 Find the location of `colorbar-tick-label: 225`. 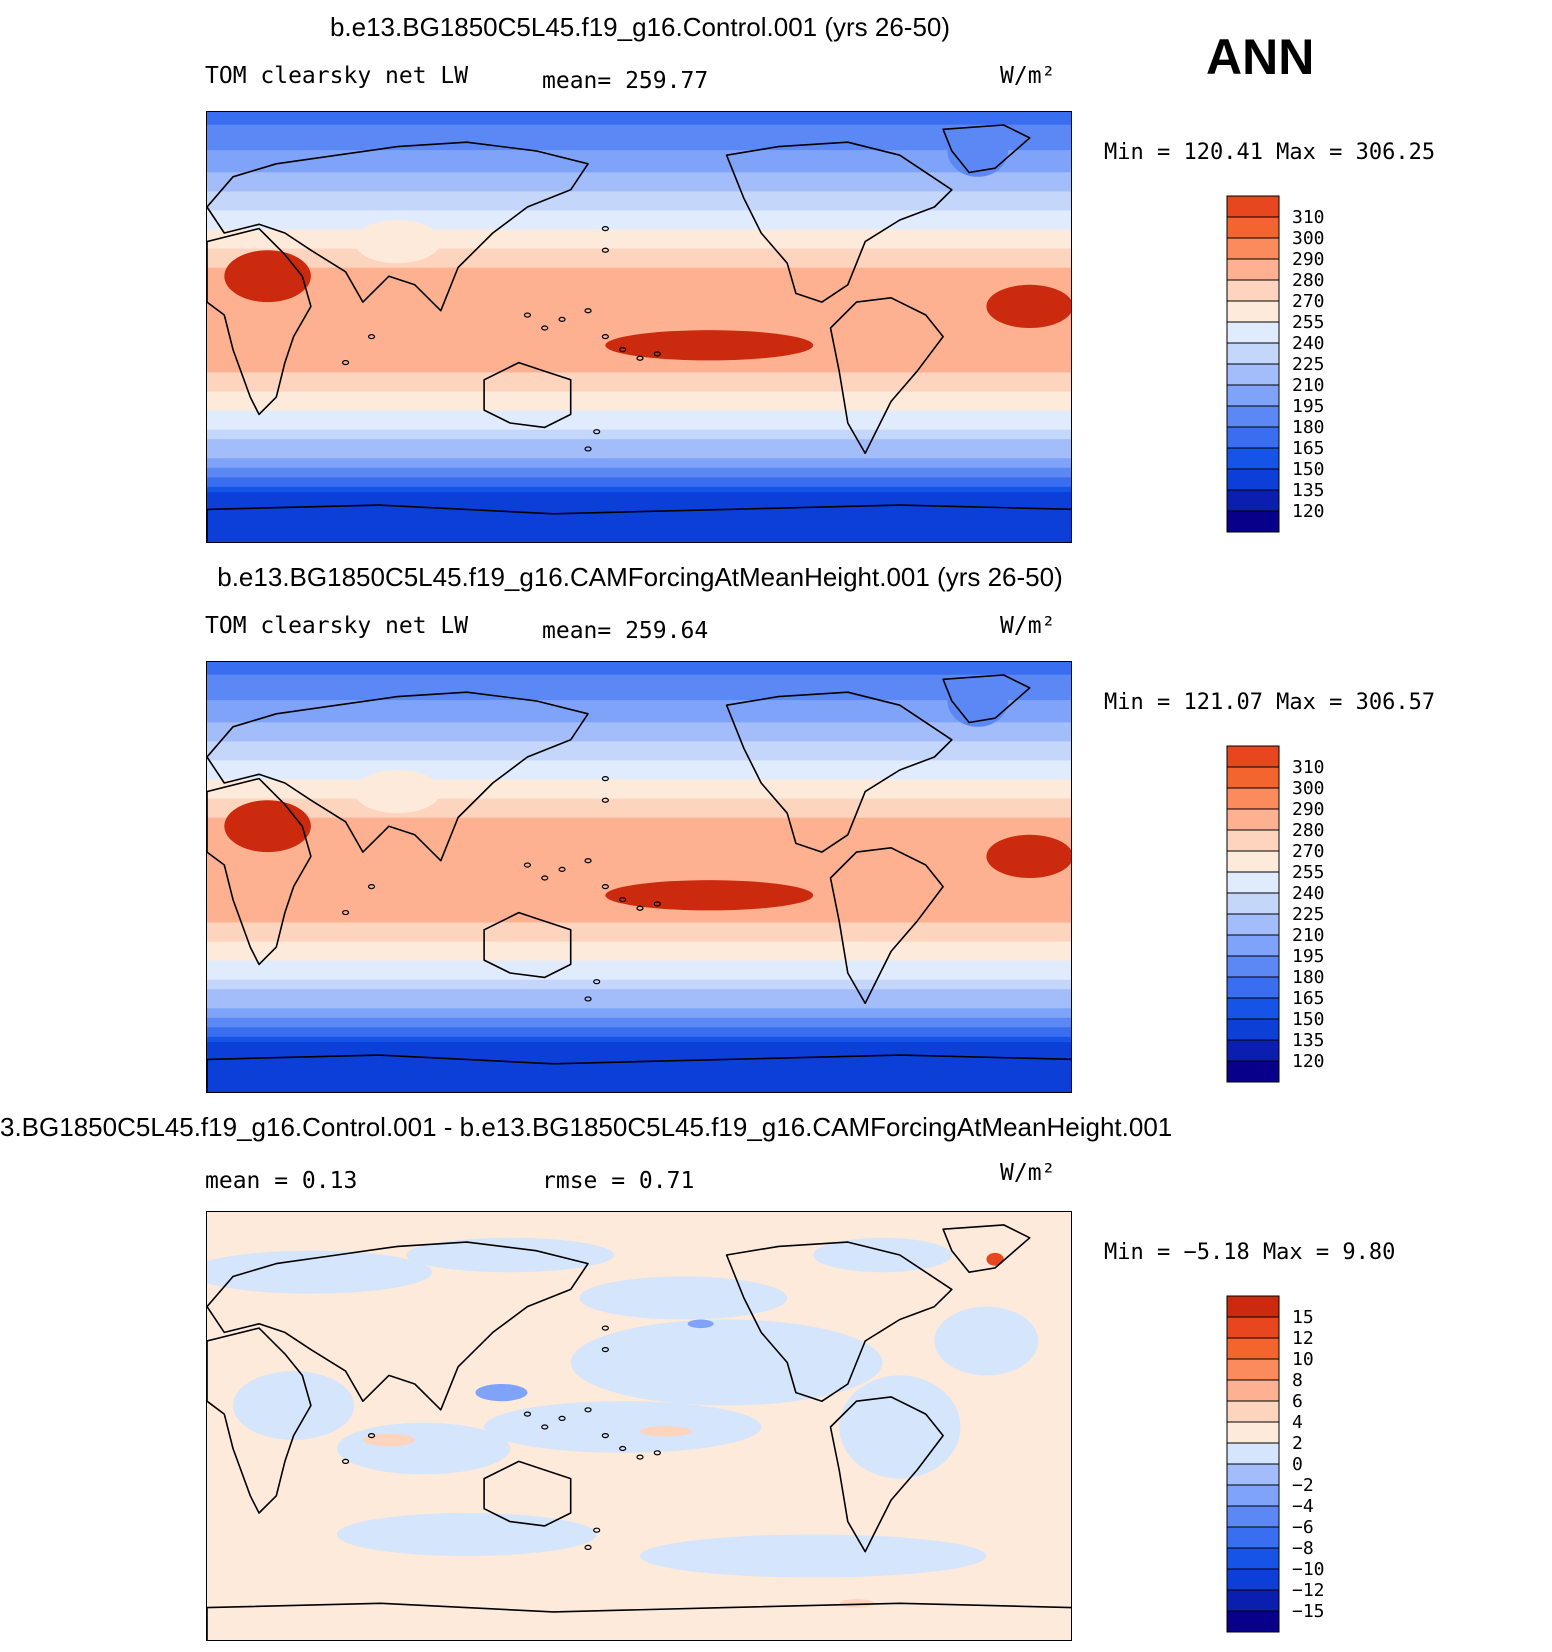

colorbar-tick-label: 225 is located at coordinates (1308, 914).